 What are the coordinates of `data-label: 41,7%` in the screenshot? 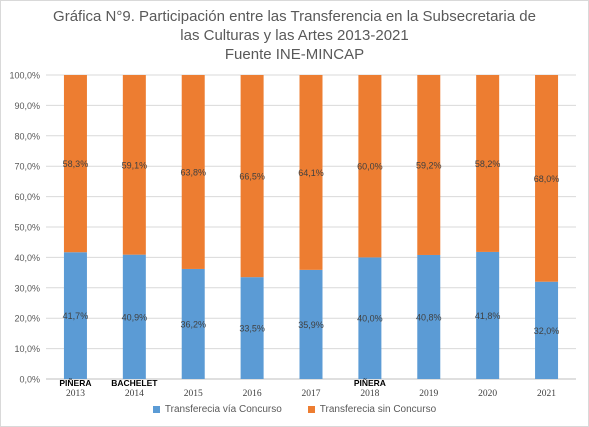 It's located at (76, 316).